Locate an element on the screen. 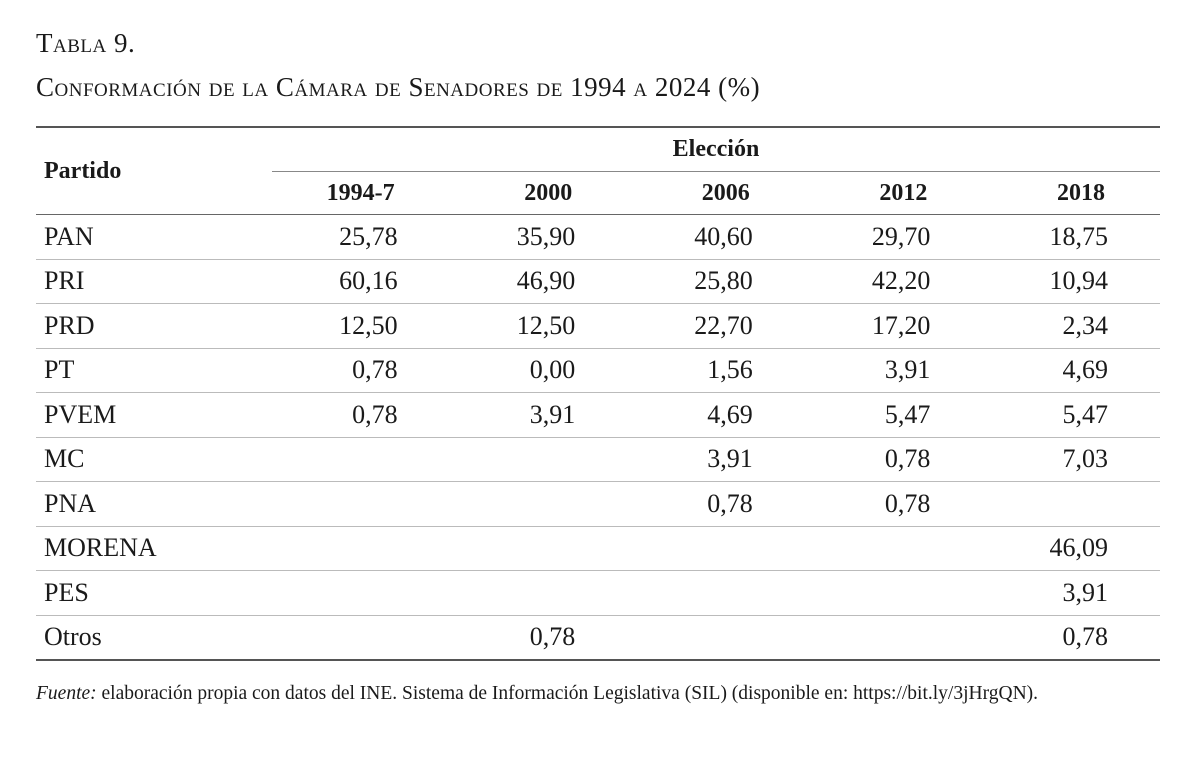 The image size is (1196, 762). party-name: PES is located at coordinates (154, 593).